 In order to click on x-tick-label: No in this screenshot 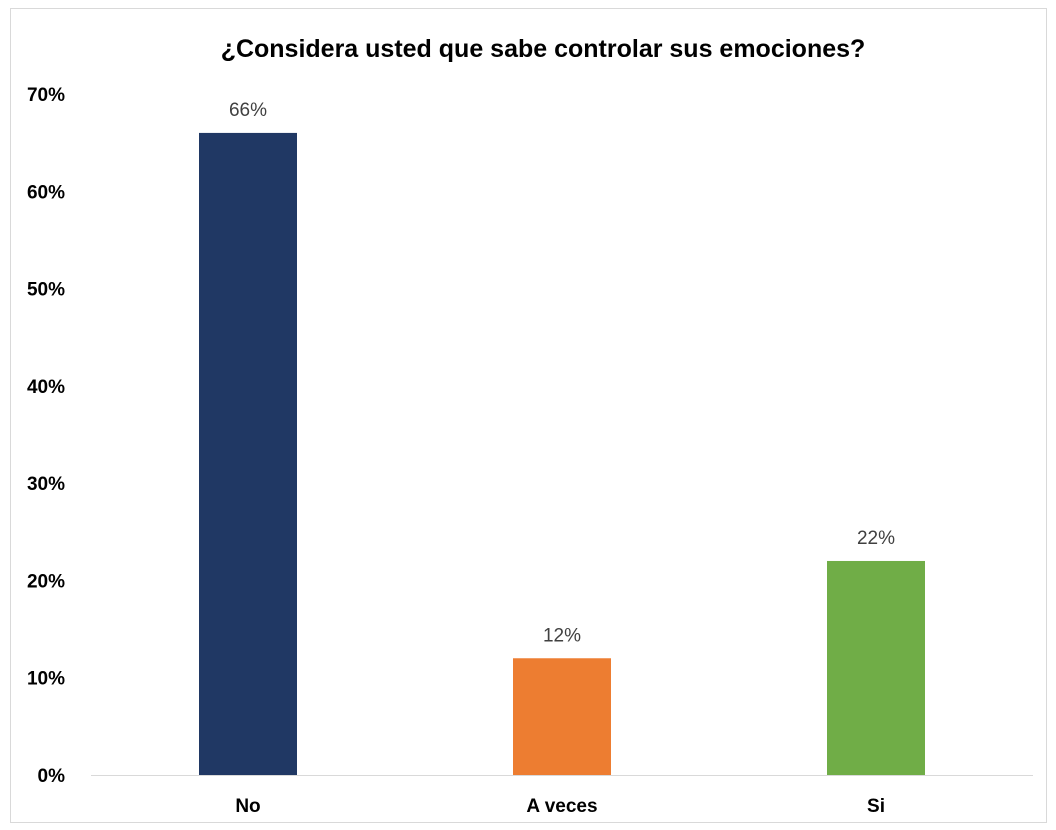, I will do `click(247, 806)`.